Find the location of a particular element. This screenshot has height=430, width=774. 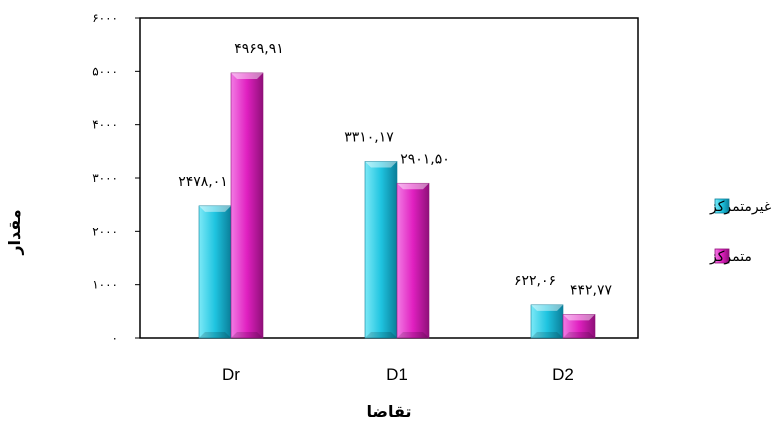

y-axis-title: مقدار is located at coordinates (14, 232).